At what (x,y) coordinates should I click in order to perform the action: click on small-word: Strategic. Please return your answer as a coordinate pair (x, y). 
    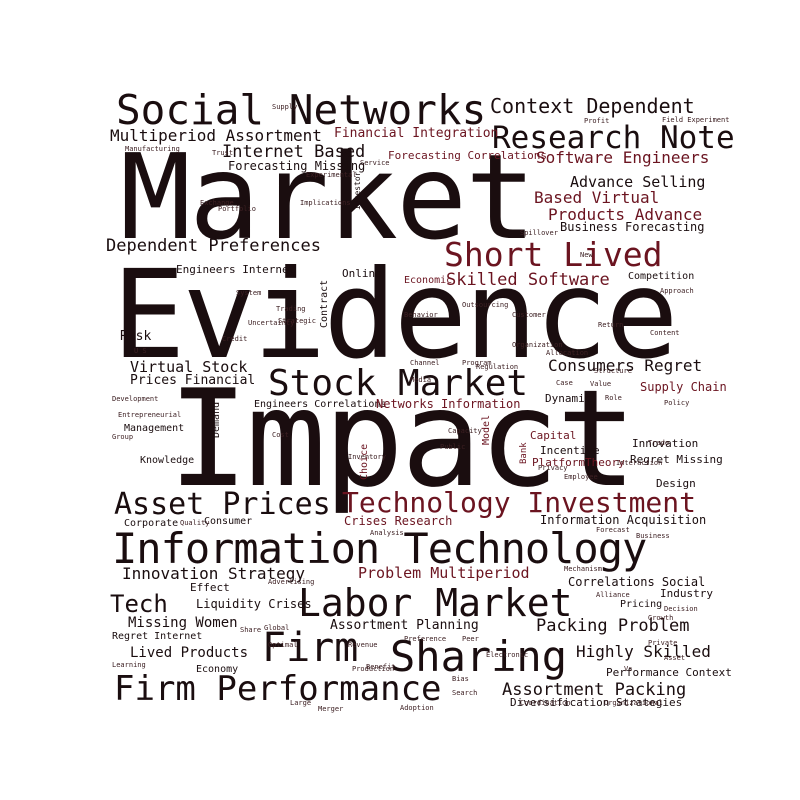
    Looking at the image, I should click on (297, 321).